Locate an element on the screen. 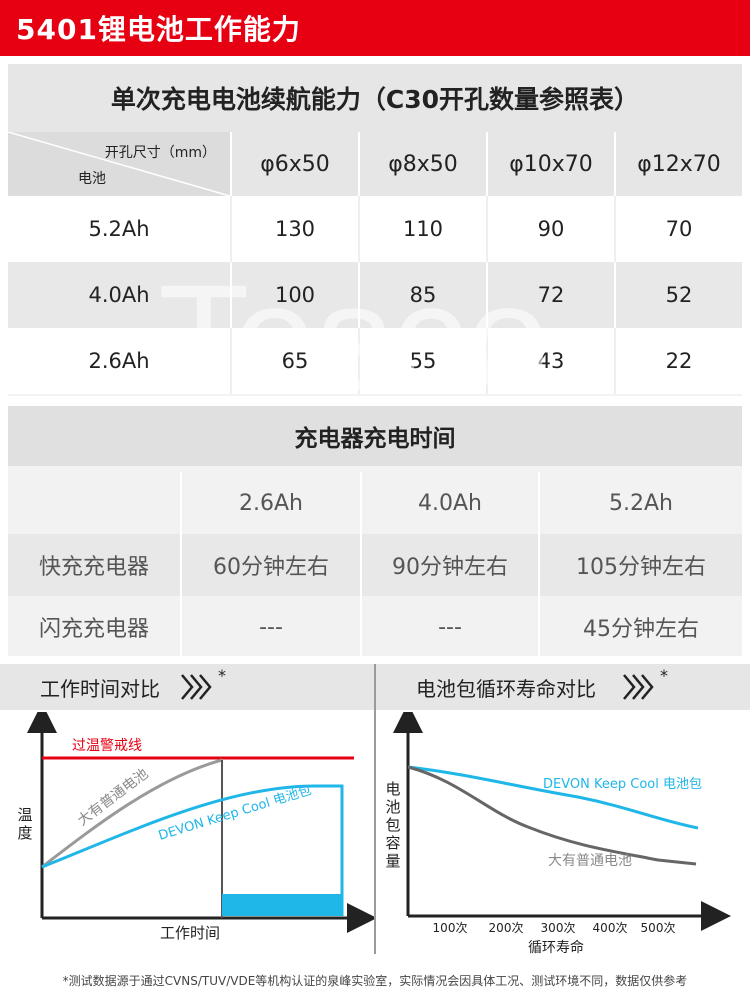 This screenshot has width=750, height=1000. col-header-empty is located at coordinates (94, 503).